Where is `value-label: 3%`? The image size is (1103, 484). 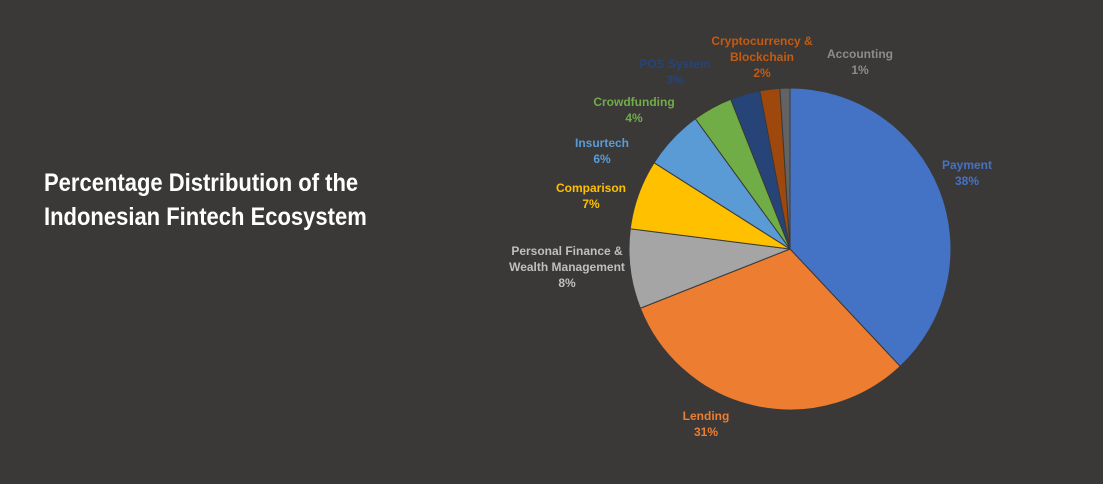
value-label: 3% is located at coordinates (675, 80).